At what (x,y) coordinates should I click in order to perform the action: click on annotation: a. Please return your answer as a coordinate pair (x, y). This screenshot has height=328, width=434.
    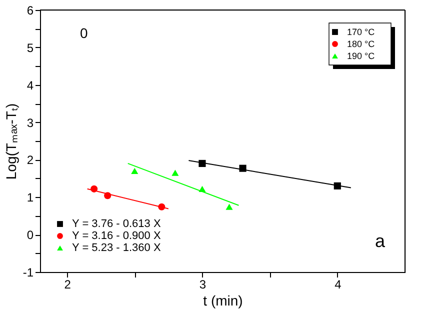
    Looking at the image, I should click on (380, 241).